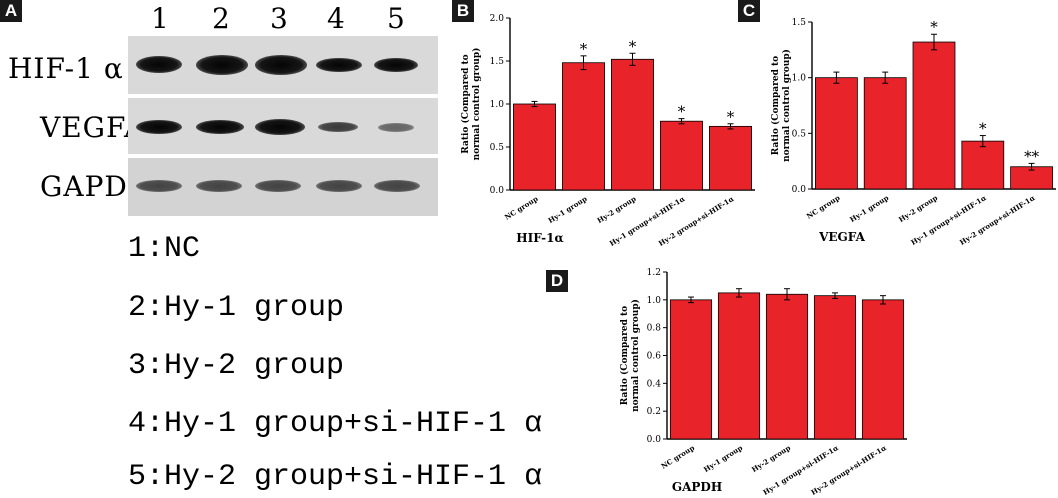 This screenshot has height=498, width=1058. Describe the element at coordinates (633, 46) in the screenshot. I see `chart-b-significance-2: *` at that location.